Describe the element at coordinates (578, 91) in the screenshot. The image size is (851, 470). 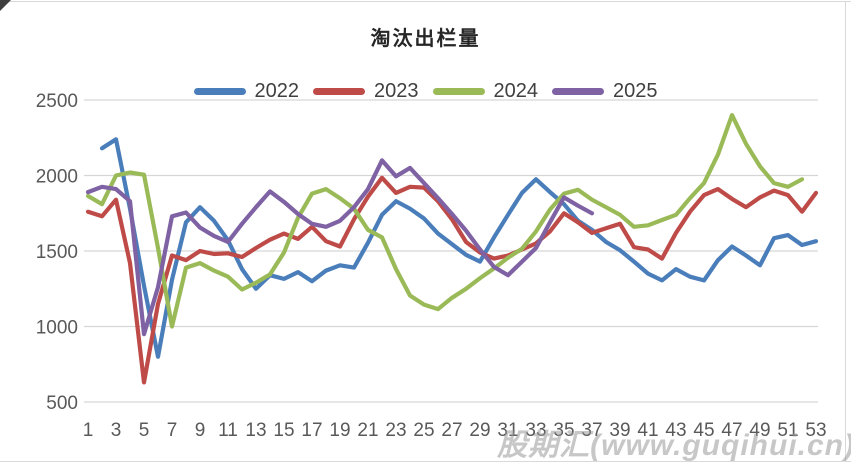
I see `legend-swatch-2025` at that location.